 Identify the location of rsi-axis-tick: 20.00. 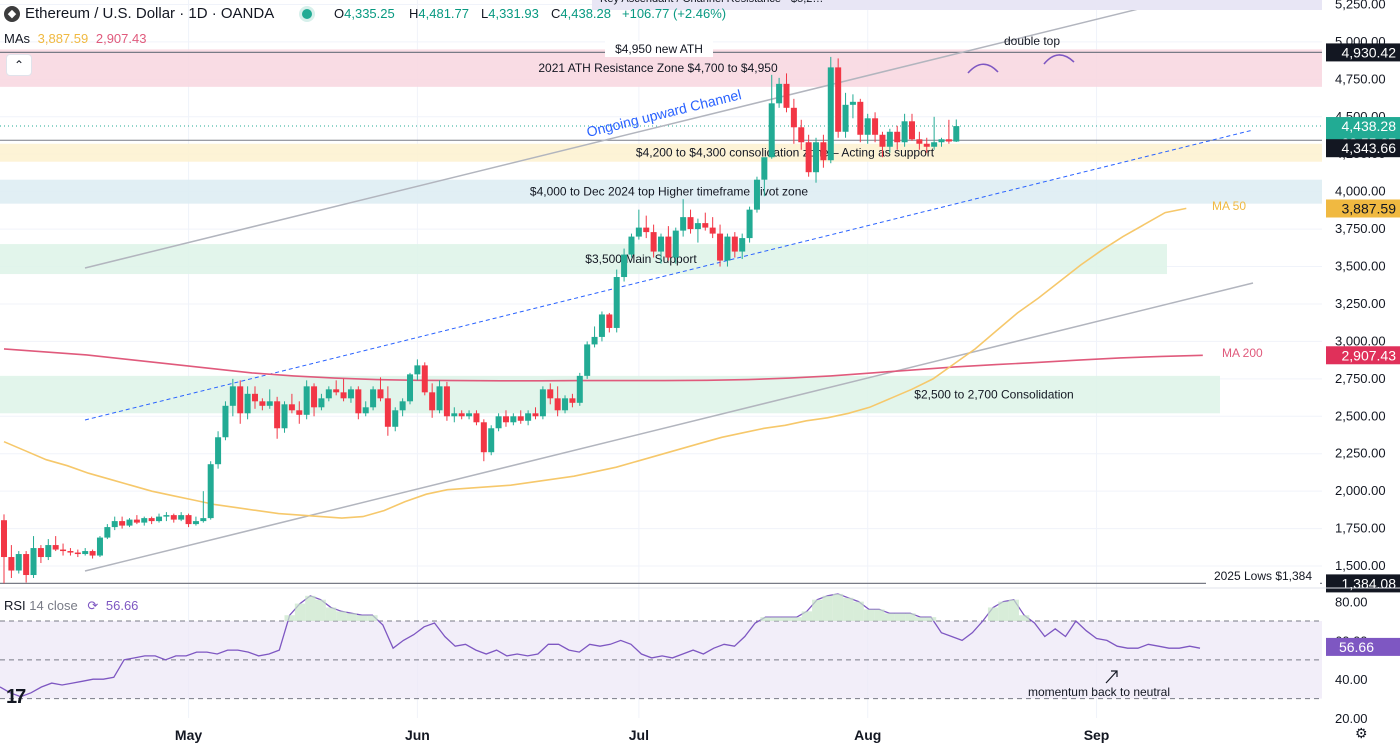
(1351, 718).